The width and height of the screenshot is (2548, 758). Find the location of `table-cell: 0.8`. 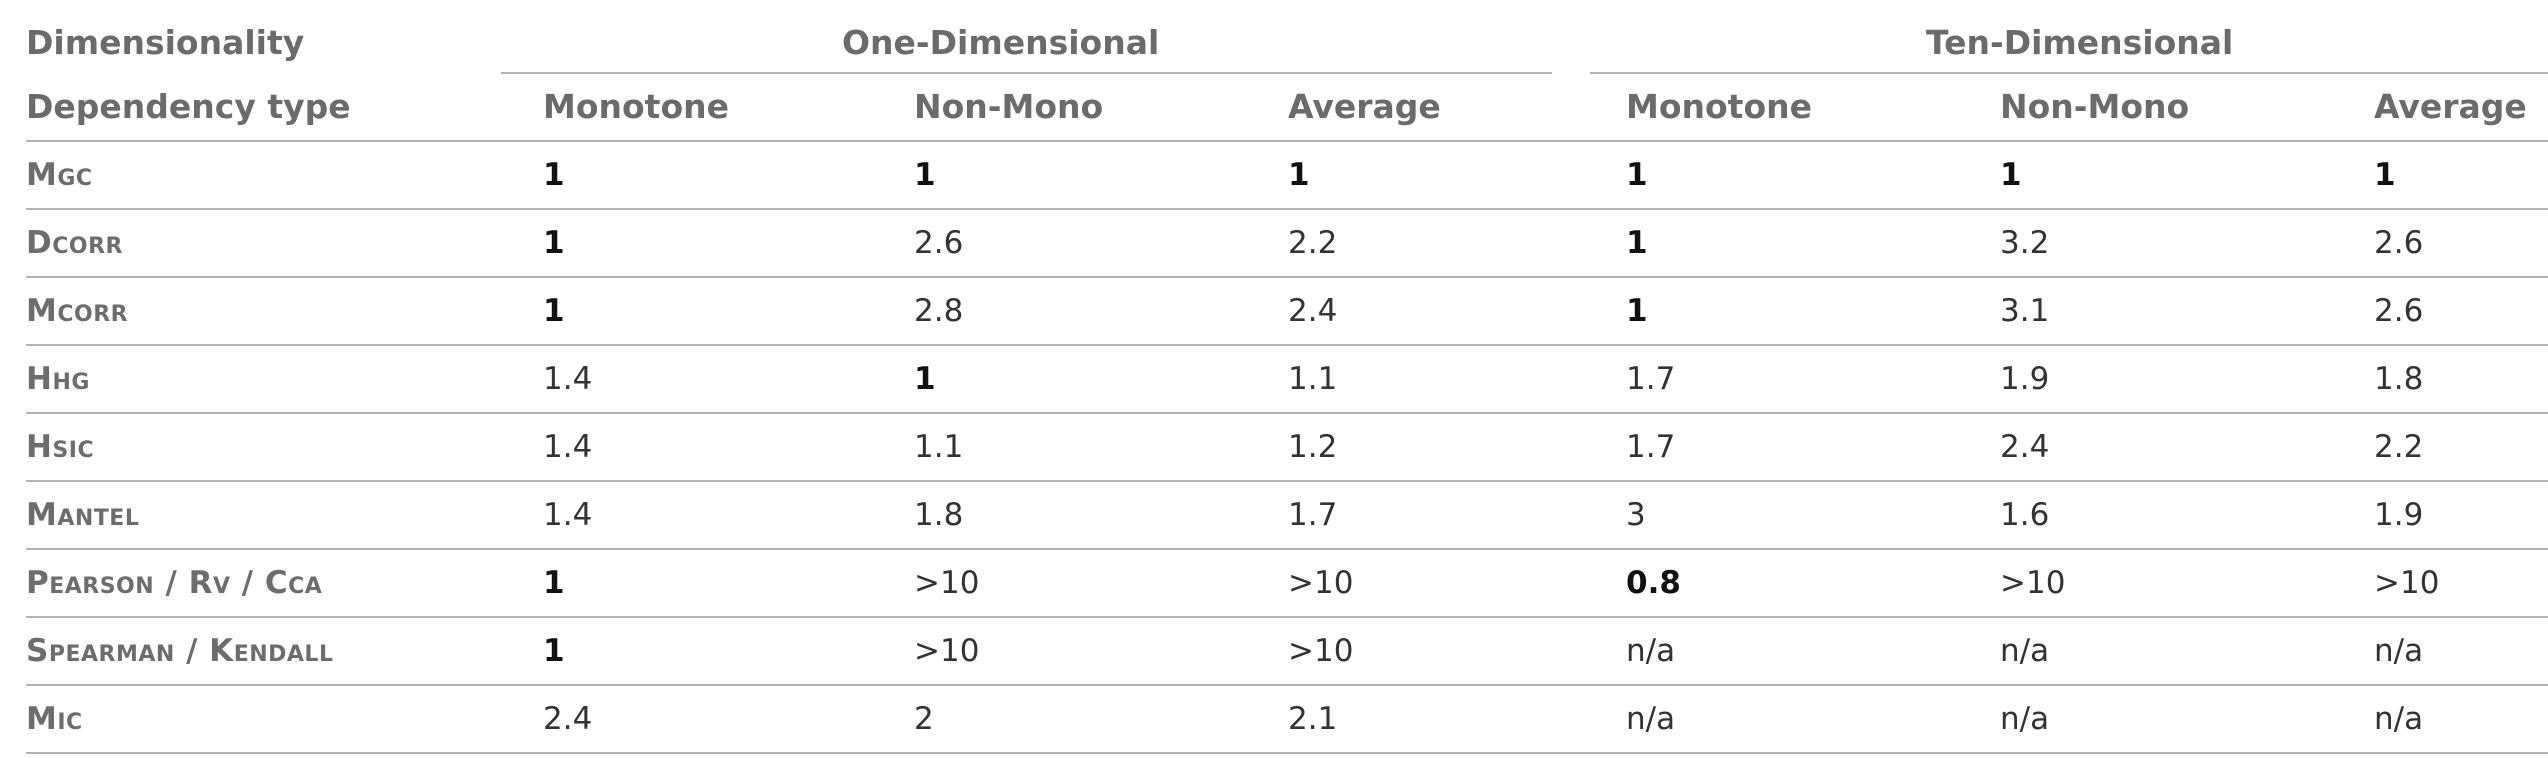

table-cell: 0.8 is located at coordinates (1653, 583).